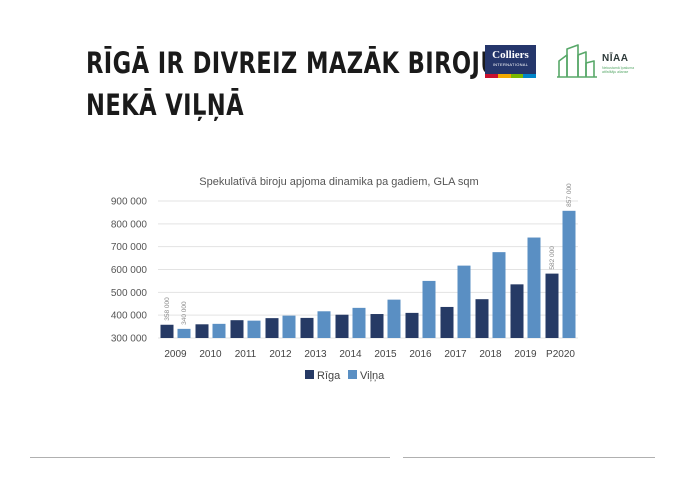 Image resolution: width=685 pixels, height=484 pixels. What do you see at coordinates (329, 376) in the screenshot?
I see `legend-label: Rīga` at bounding box center [329, 376].